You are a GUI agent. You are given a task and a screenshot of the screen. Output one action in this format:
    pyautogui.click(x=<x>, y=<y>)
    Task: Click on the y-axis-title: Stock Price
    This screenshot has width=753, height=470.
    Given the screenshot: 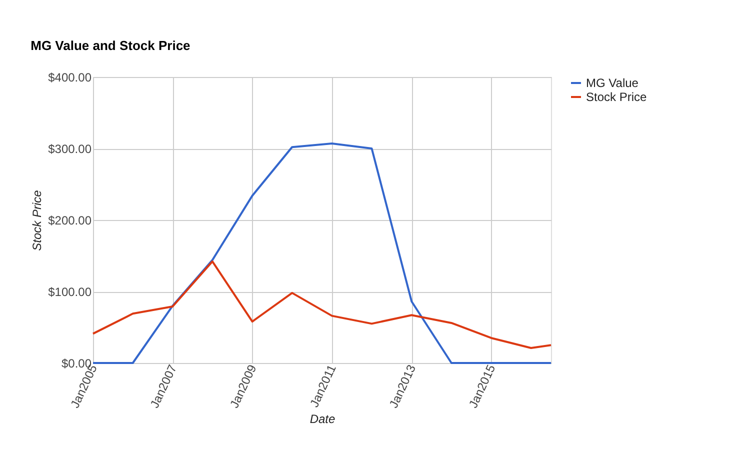 What is the action you would take?
    pyautogui.click(x=37, y=220)
    